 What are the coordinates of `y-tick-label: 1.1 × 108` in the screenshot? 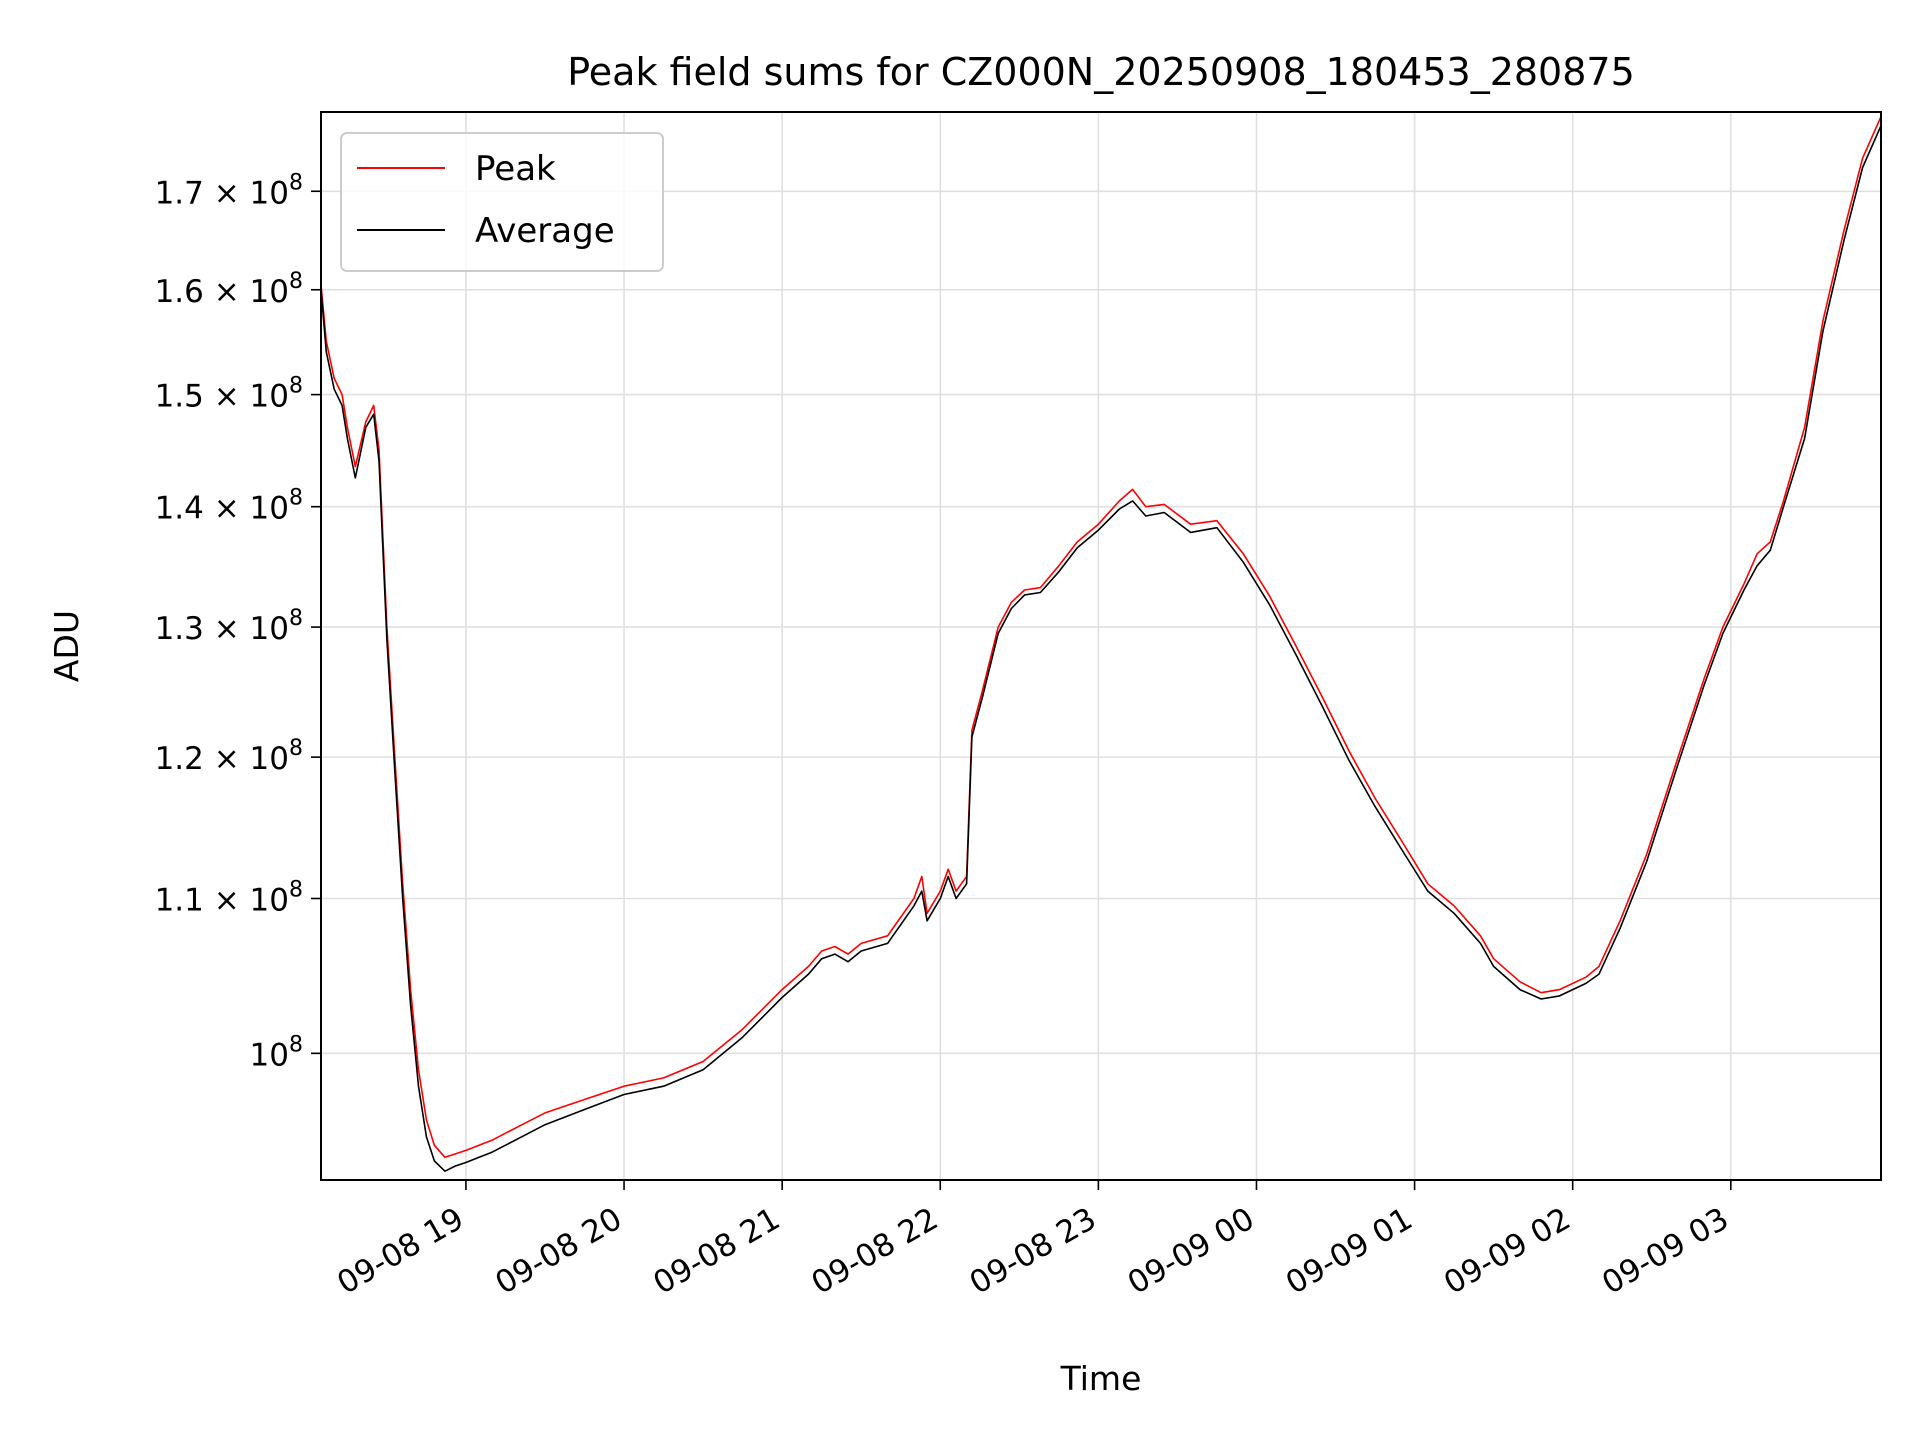 It's located at (229, 897).